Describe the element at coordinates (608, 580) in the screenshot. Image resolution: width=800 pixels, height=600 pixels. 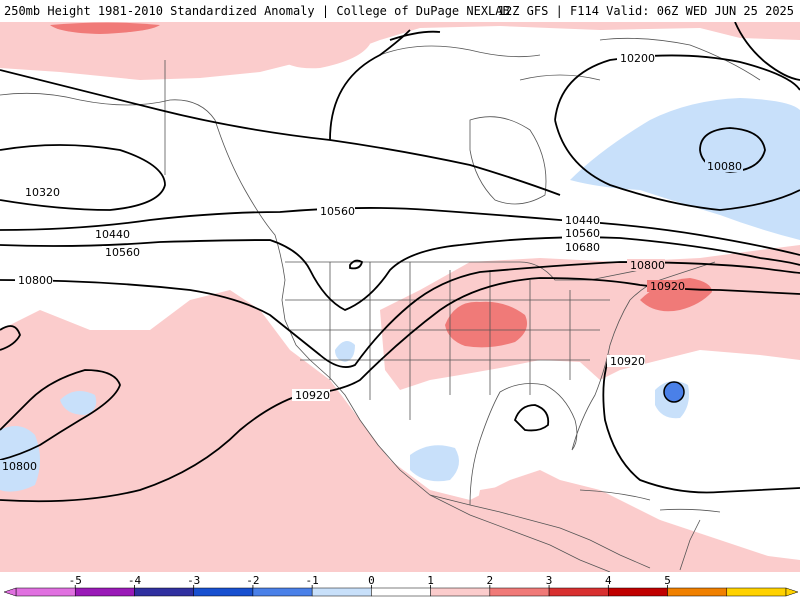
I see `legend-tick-label: 4` at that location.